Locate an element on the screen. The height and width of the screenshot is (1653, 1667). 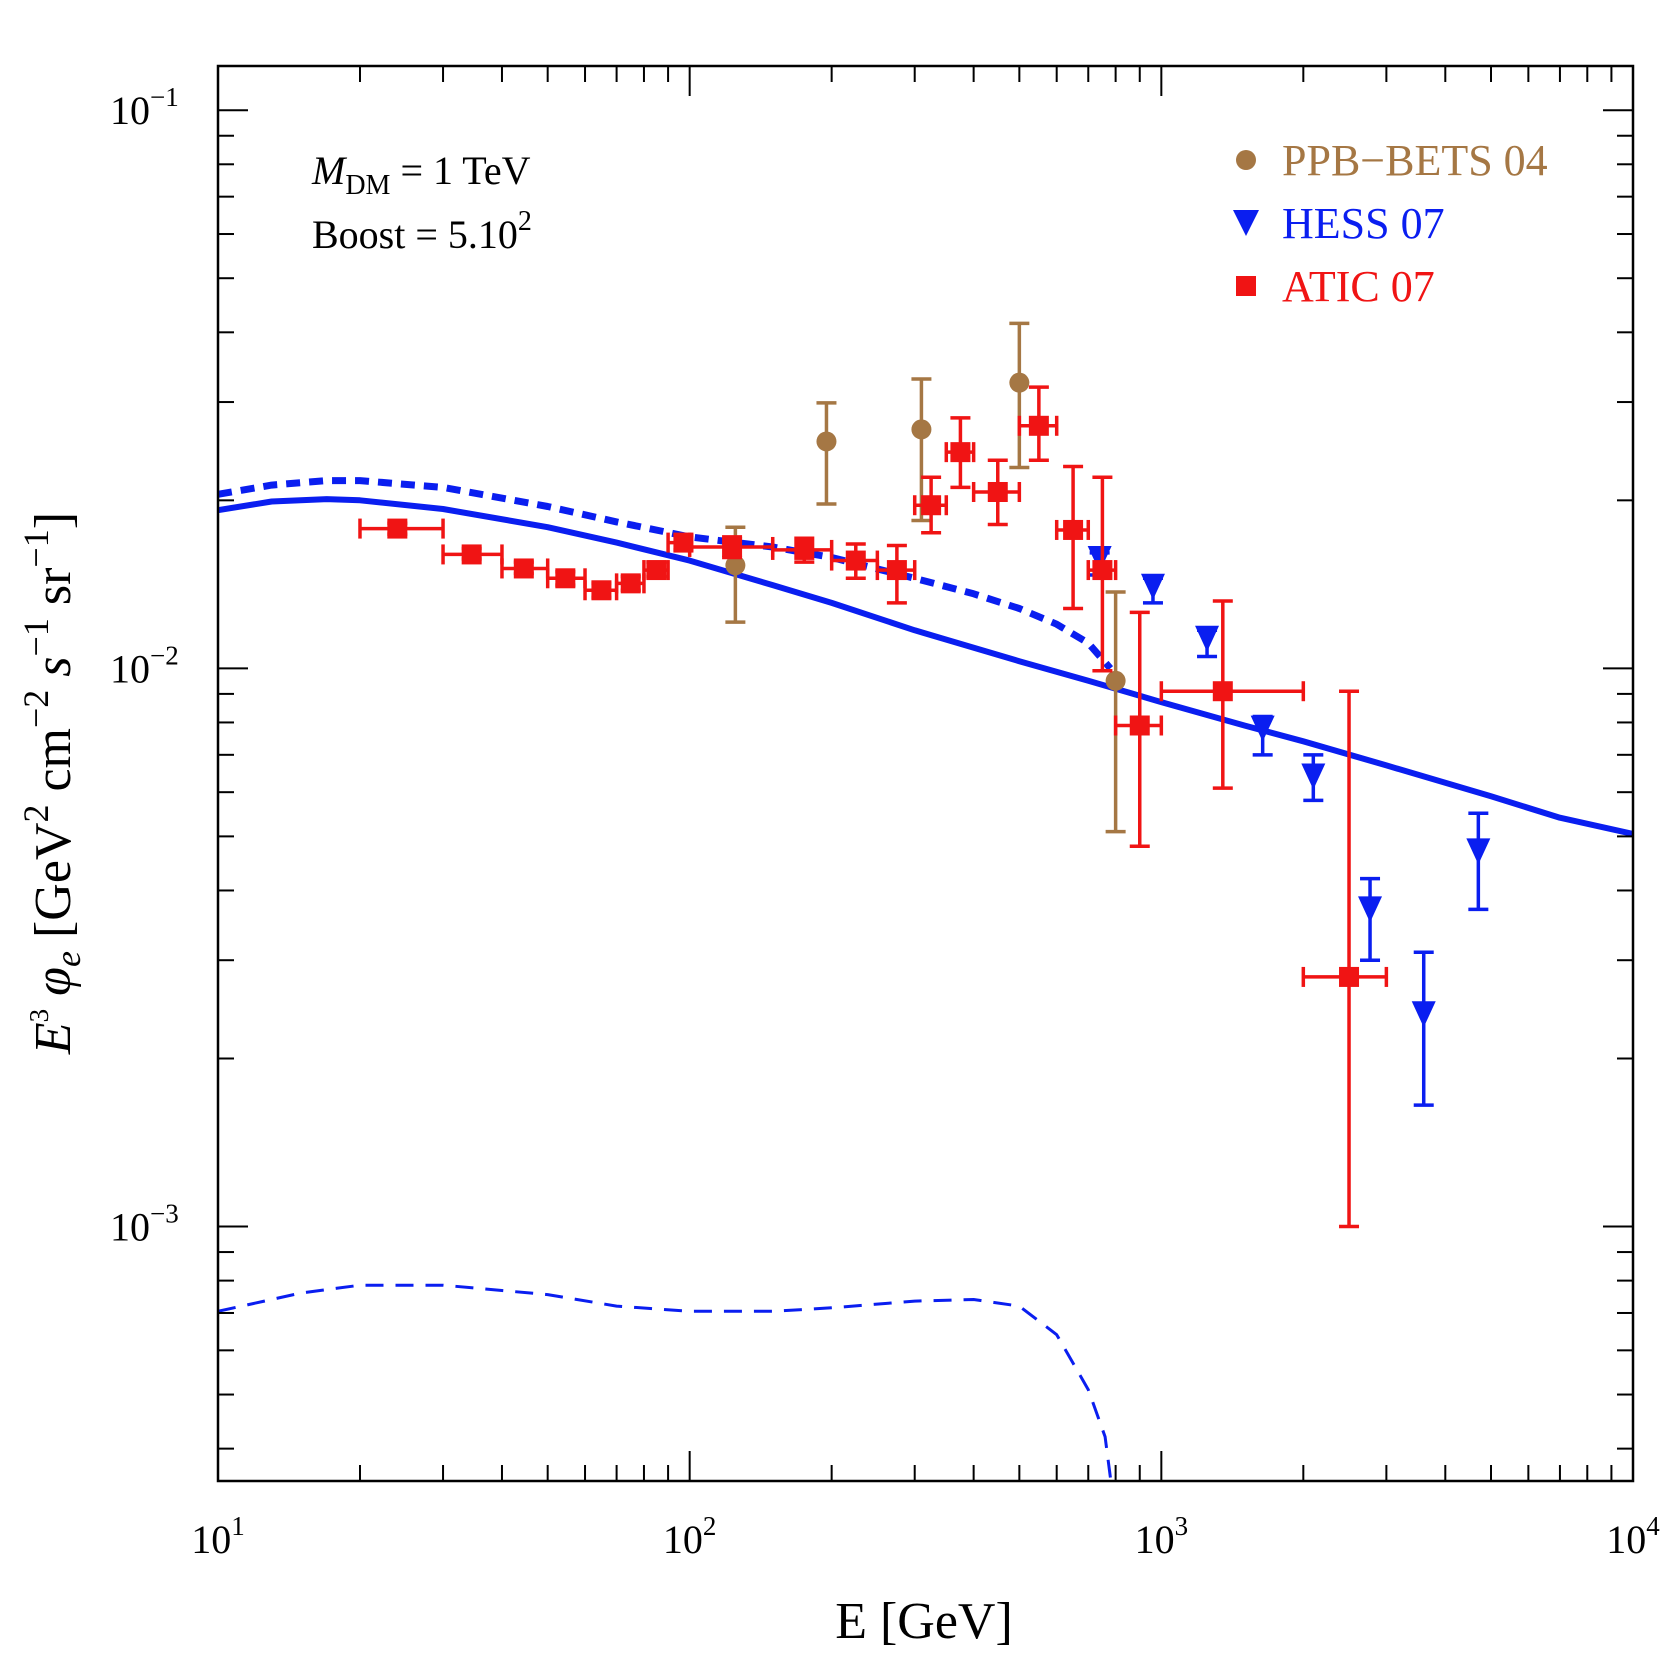
series-triangle-down is located at coordinates (1289, 826).